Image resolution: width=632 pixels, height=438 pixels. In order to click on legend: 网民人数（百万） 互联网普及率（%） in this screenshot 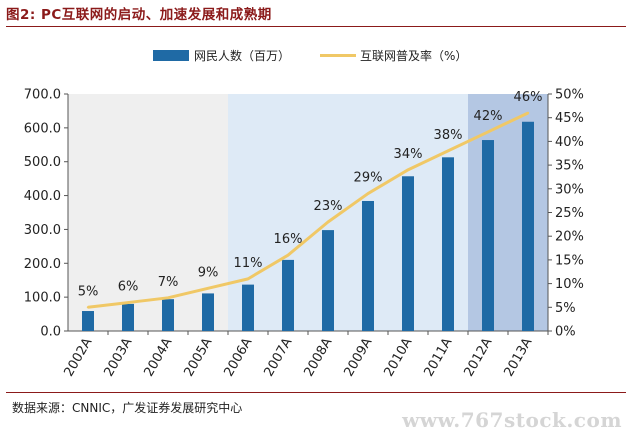, I will do `click(310, 55)`.